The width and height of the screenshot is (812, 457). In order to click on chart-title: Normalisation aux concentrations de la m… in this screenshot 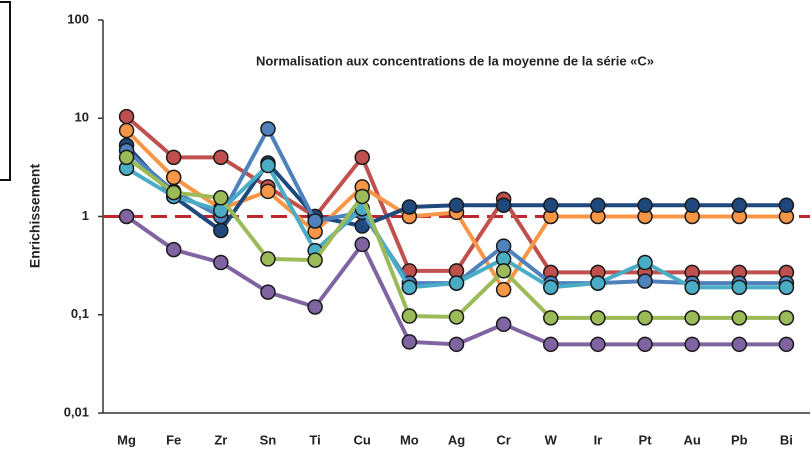, I will do `click(455, 60)`.